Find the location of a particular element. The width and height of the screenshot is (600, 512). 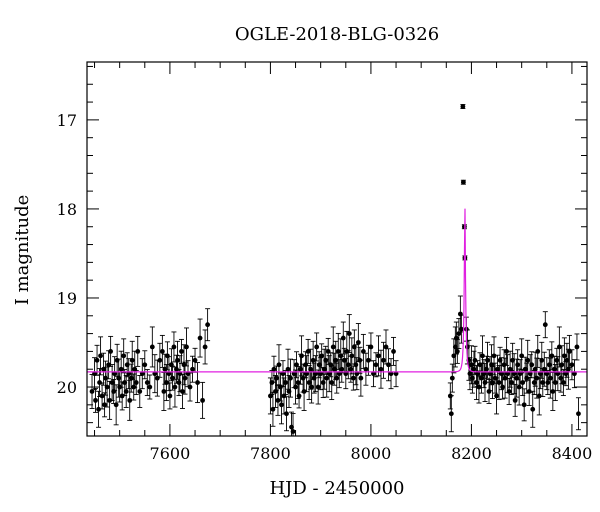

y-tick-label: 18 is located at coordinates (67, 209).